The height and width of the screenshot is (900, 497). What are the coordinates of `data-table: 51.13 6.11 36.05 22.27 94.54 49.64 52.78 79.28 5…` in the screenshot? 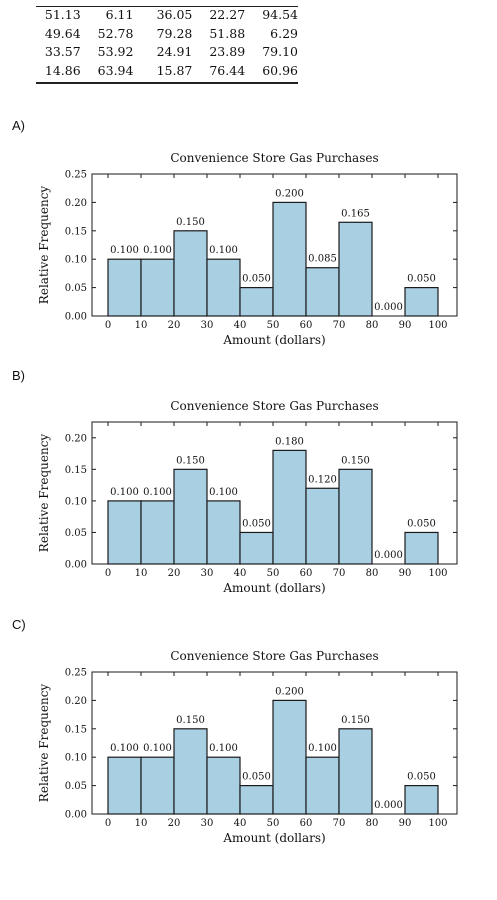 It's located at (167, 43).